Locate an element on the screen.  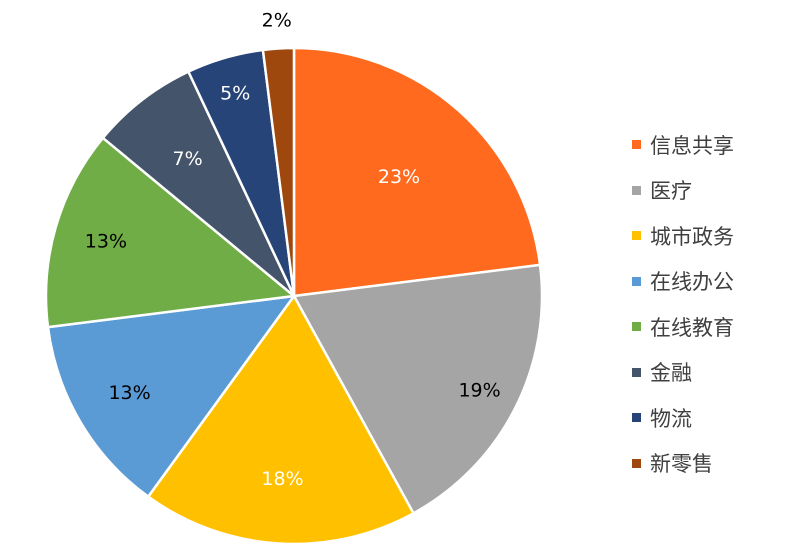
legend-item-8: 新零售 is located at coordinates (683, 464).